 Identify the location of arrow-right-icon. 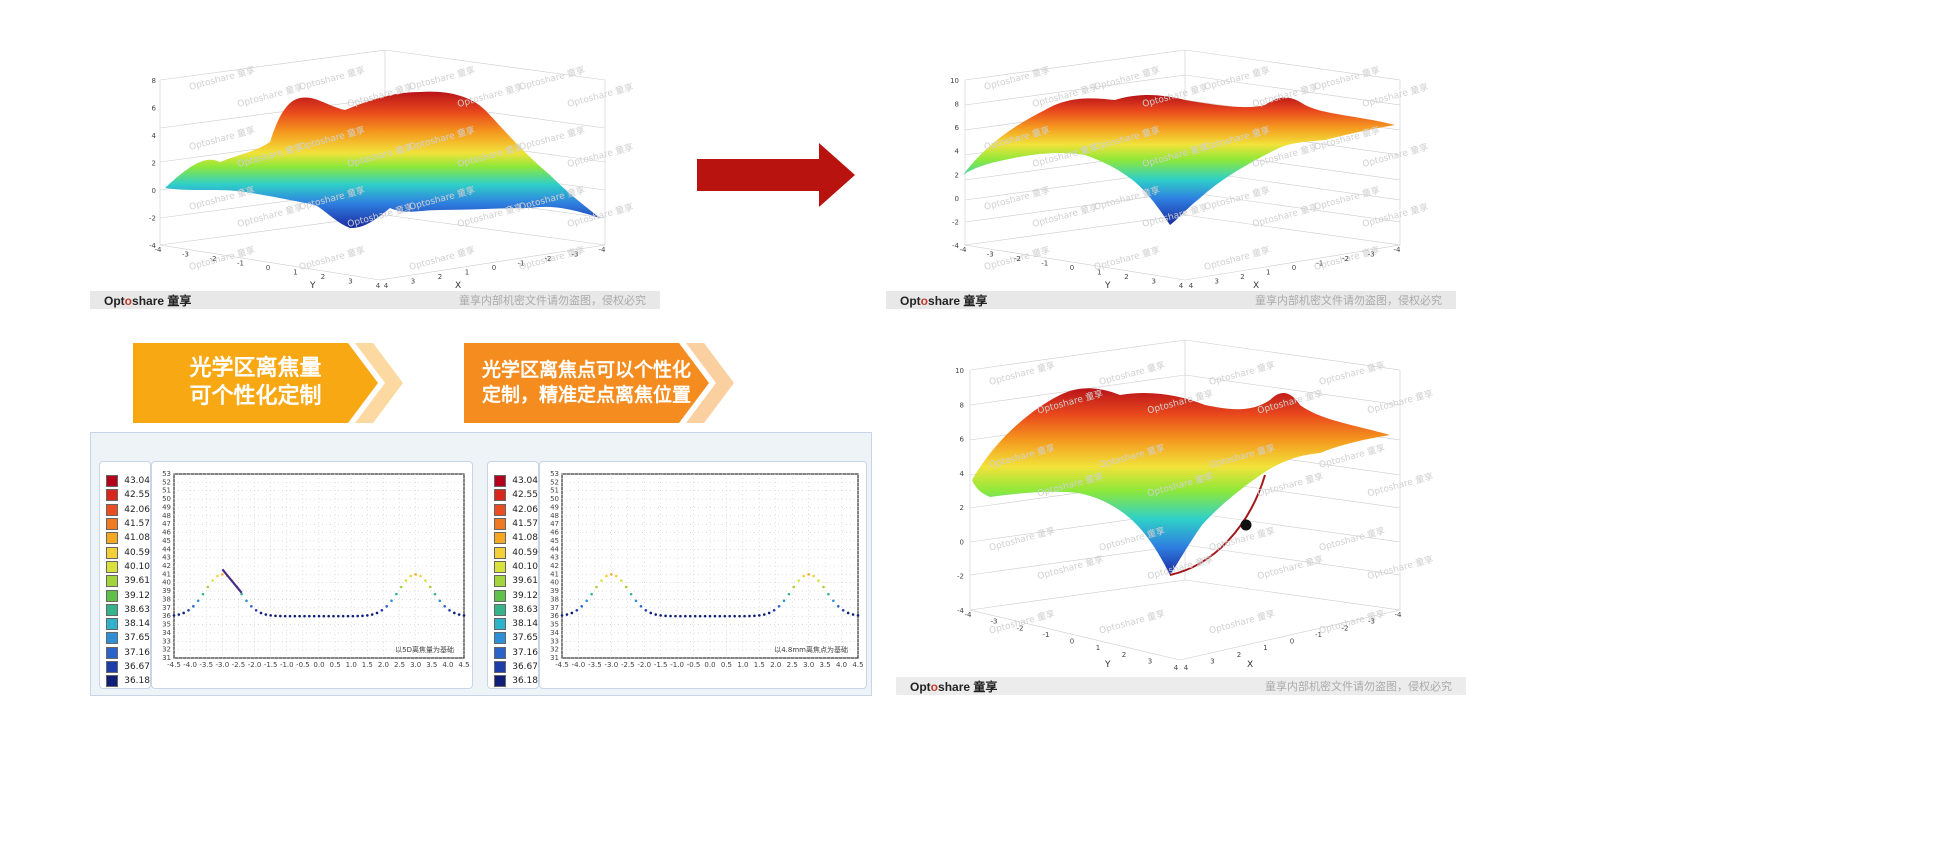
(776, 175).